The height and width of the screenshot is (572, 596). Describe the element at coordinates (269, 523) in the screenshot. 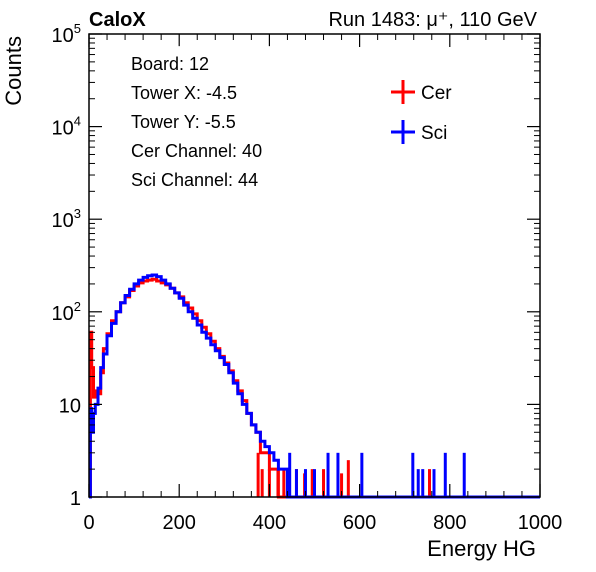

I see `x-tick-label: 400` at that location.